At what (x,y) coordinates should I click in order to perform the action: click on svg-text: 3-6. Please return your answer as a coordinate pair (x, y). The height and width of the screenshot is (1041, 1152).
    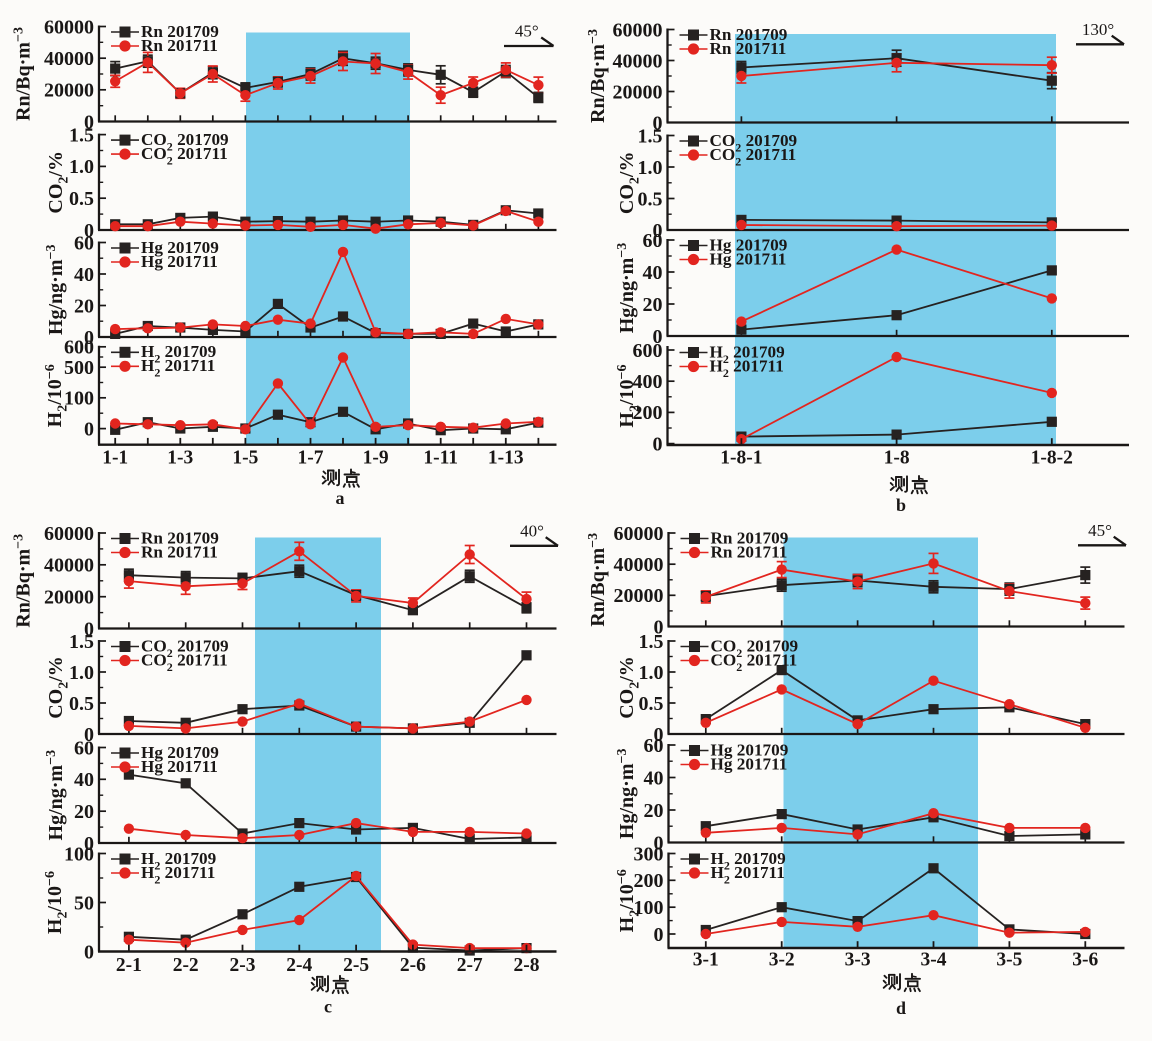
    Looking at the image, I should click on (1085, 959).